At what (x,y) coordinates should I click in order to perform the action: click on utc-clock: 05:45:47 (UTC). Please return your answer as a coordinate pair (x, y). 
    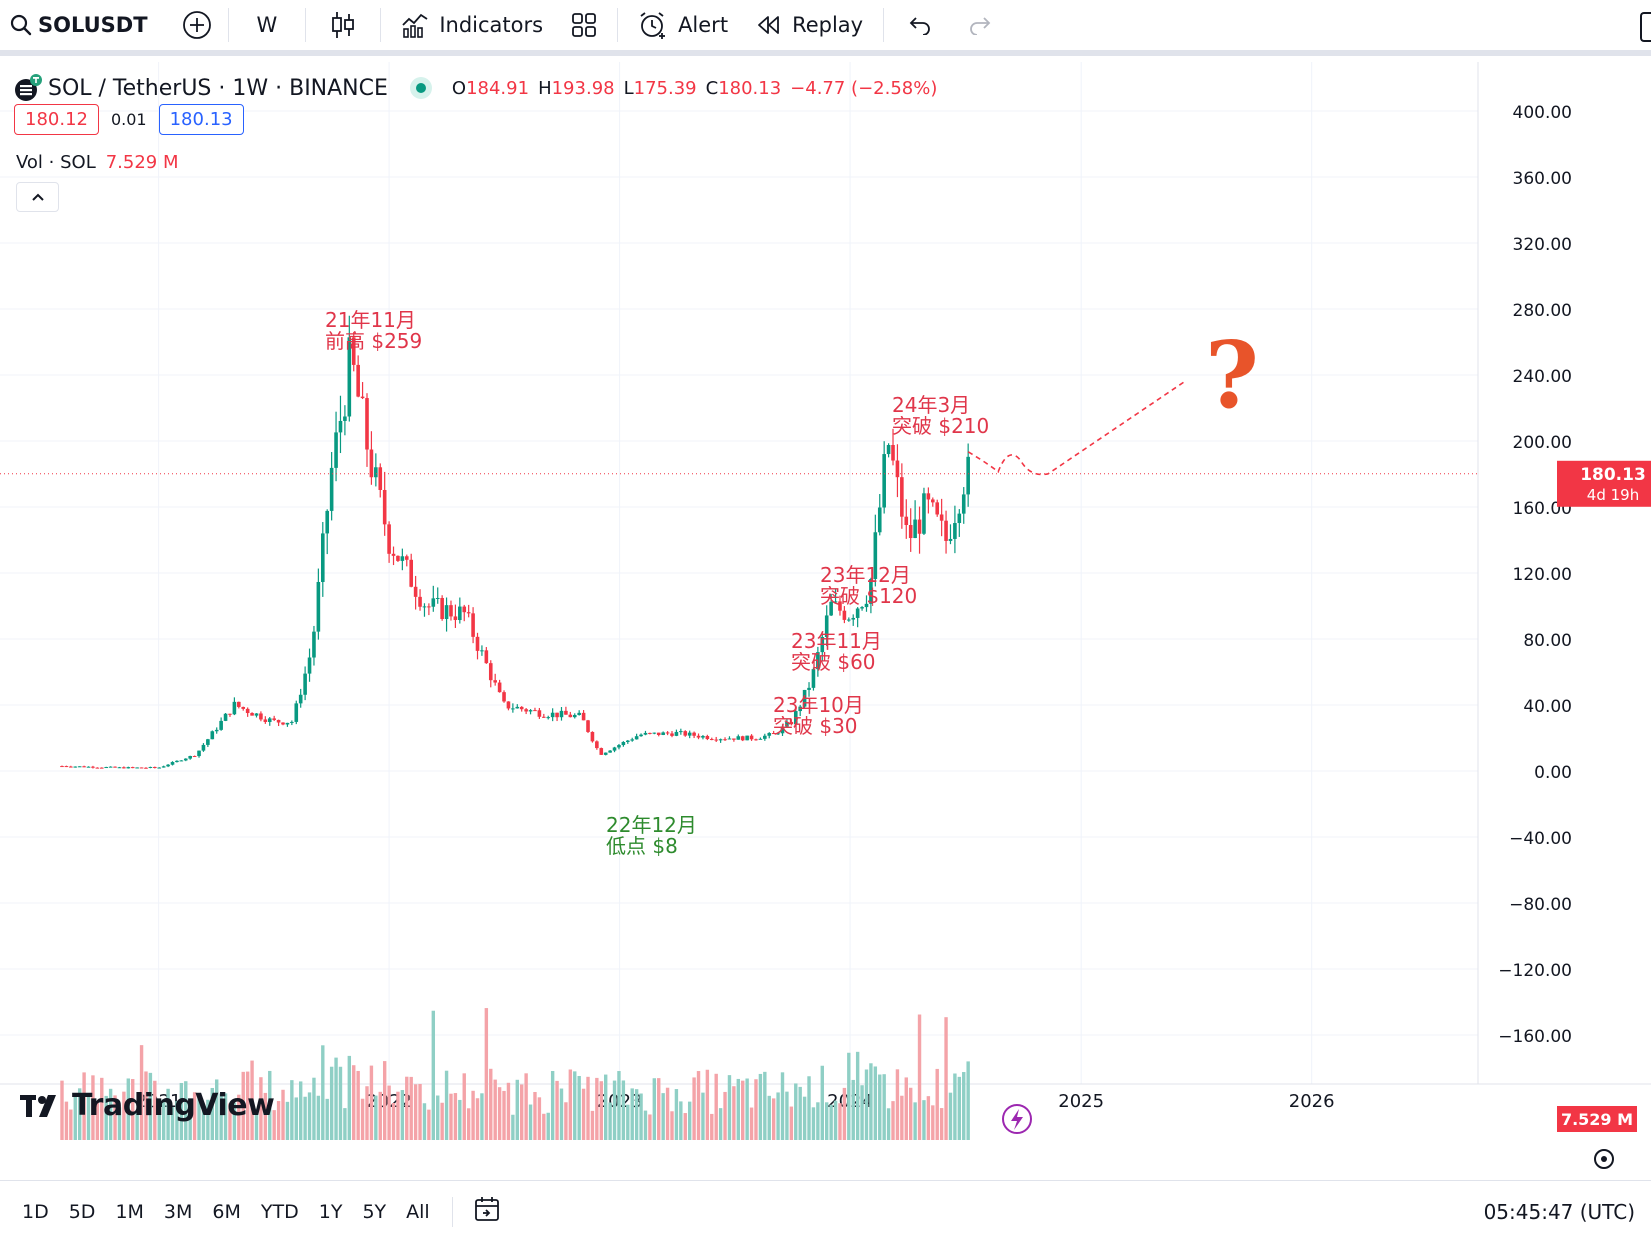
    Looking at the image, I should click on (1559, 1211).